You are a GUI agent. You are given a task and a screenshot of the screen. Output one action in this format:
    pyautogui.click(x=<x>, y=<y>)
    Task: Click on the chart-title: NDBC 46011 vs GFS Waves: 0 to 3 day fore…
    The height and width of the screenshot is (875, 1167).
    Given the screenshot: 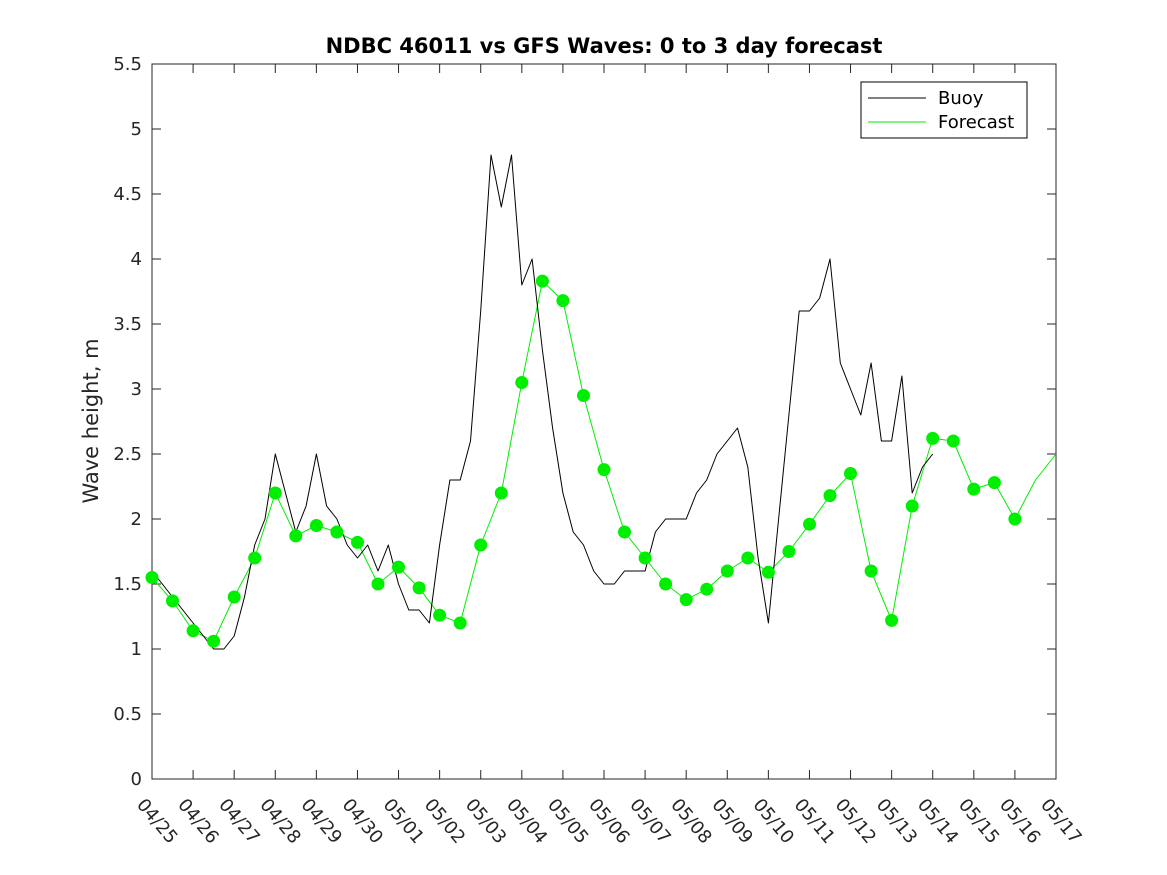 What is the action you would take?
    pyautogui.click(x=604, y=46)
    